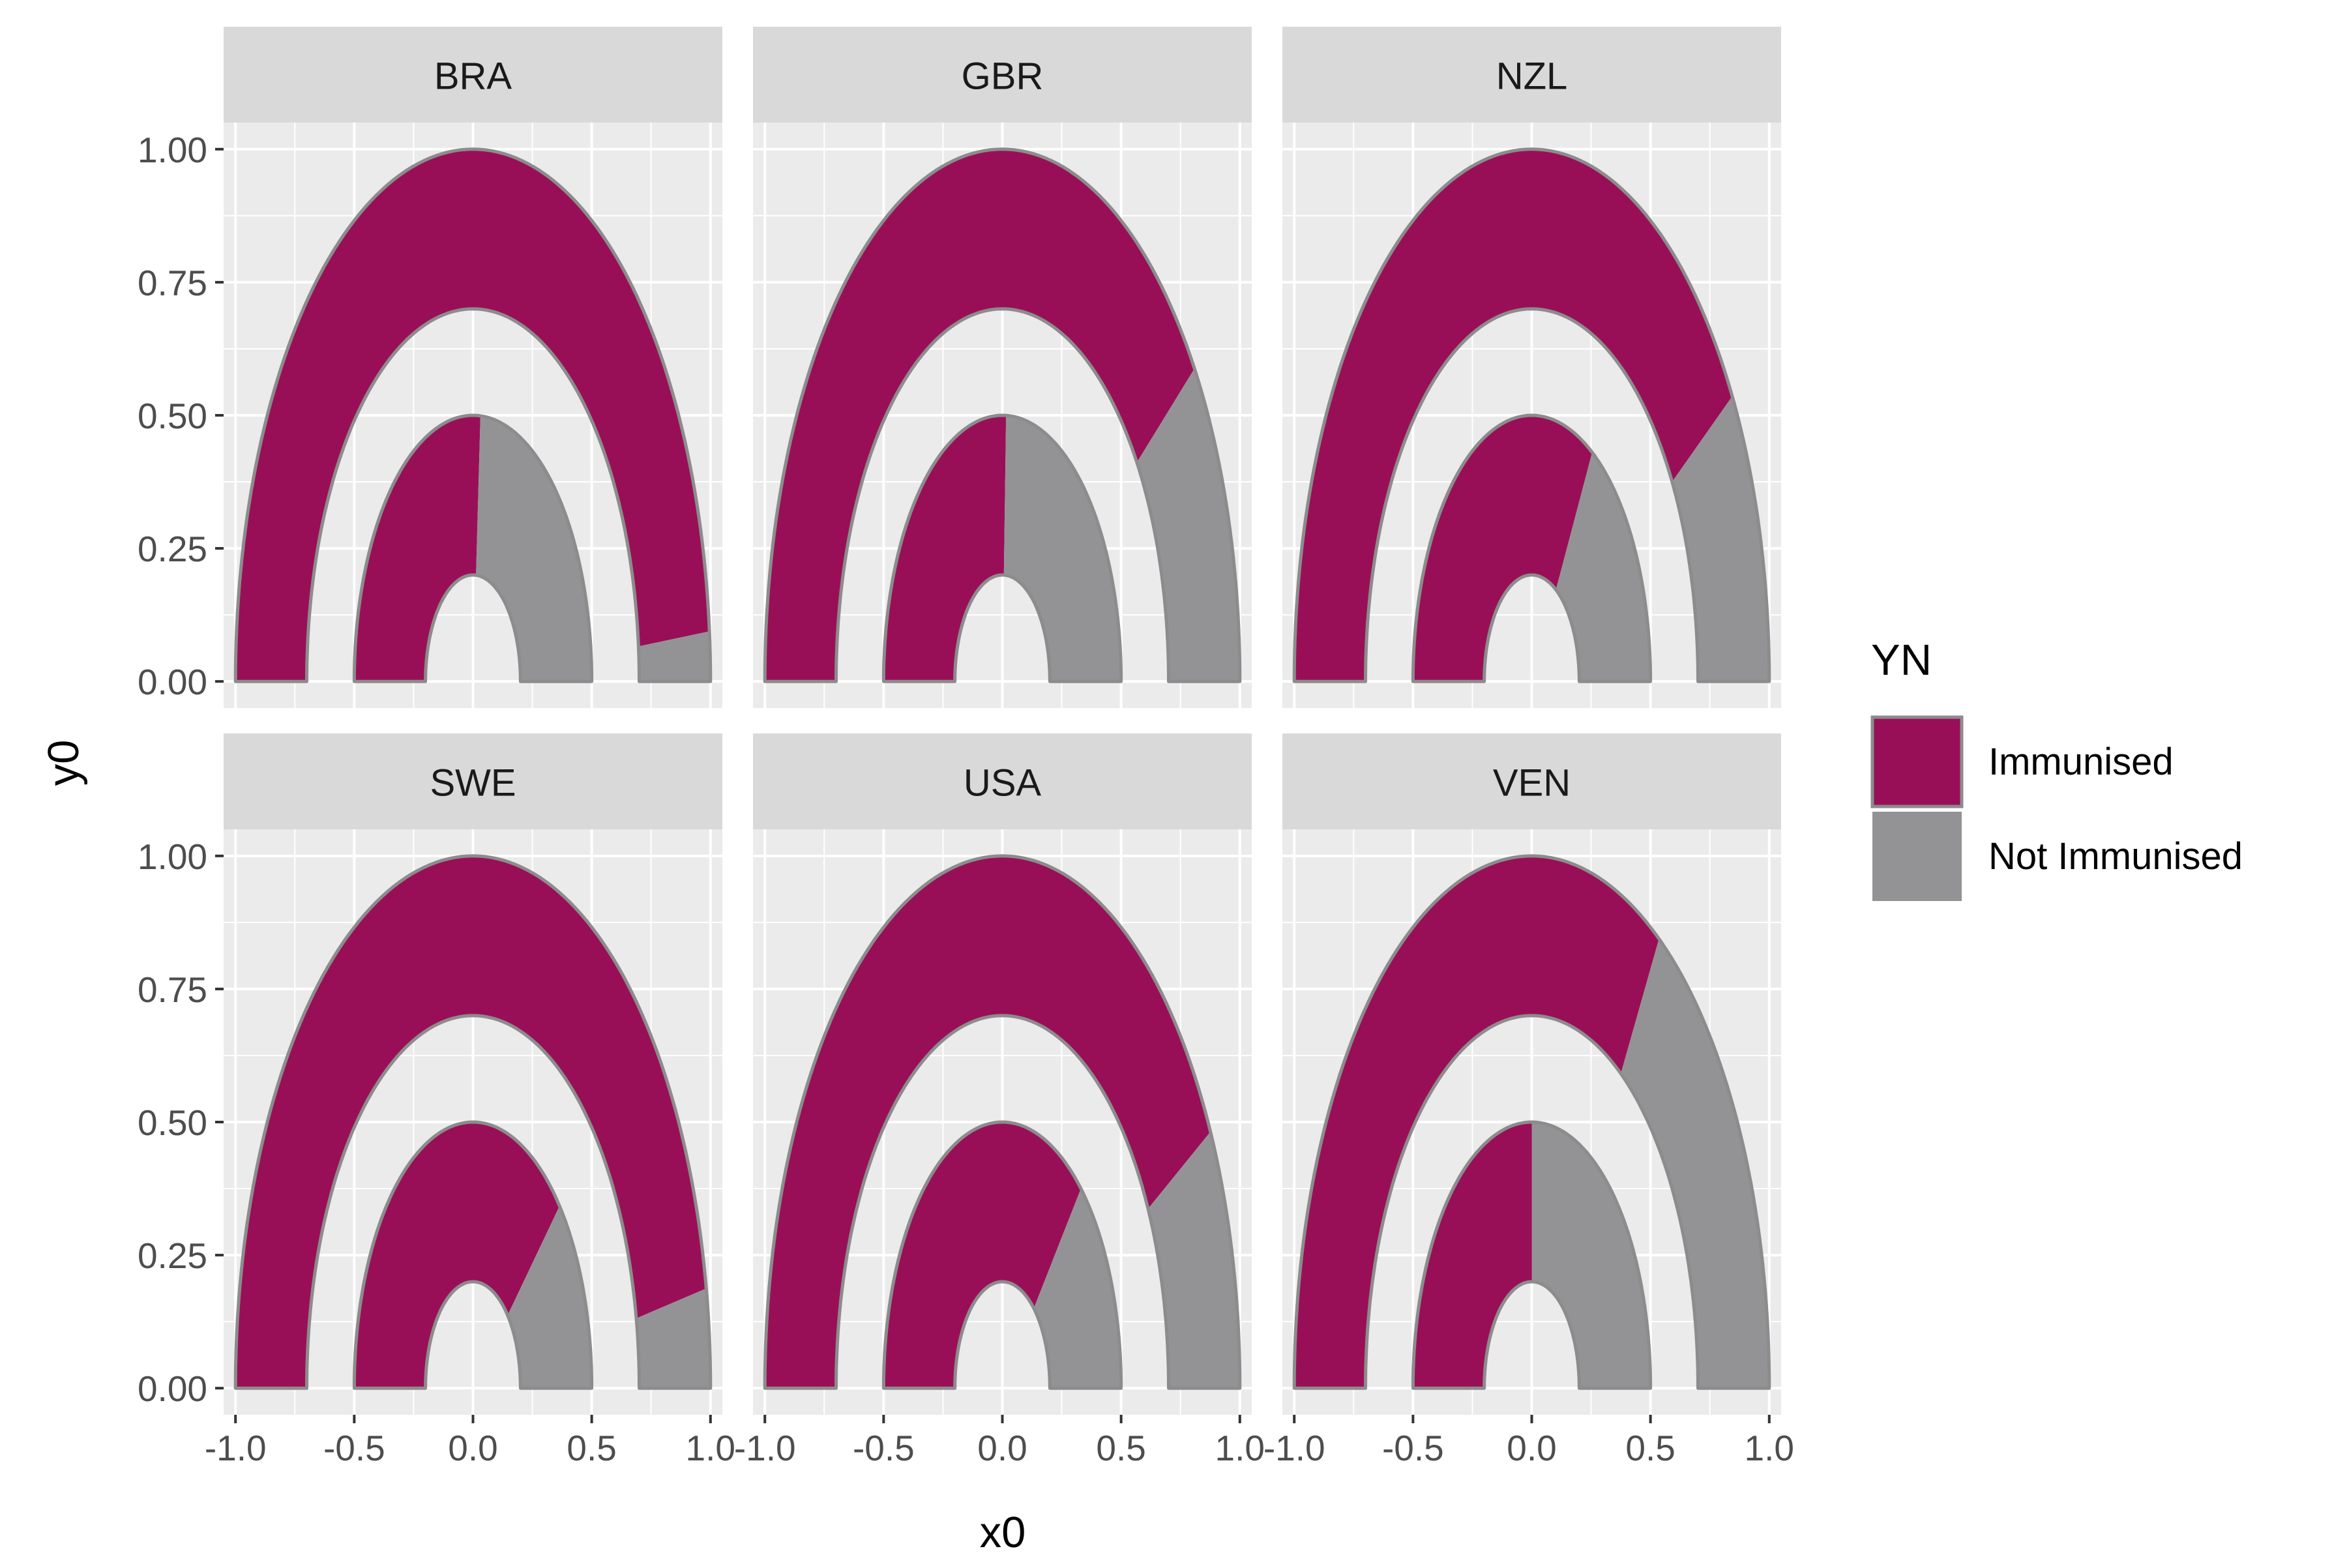 This screenshot has height=1568, width=2347. I want to click on legend-key-not-immunised, so click(1917, 856).